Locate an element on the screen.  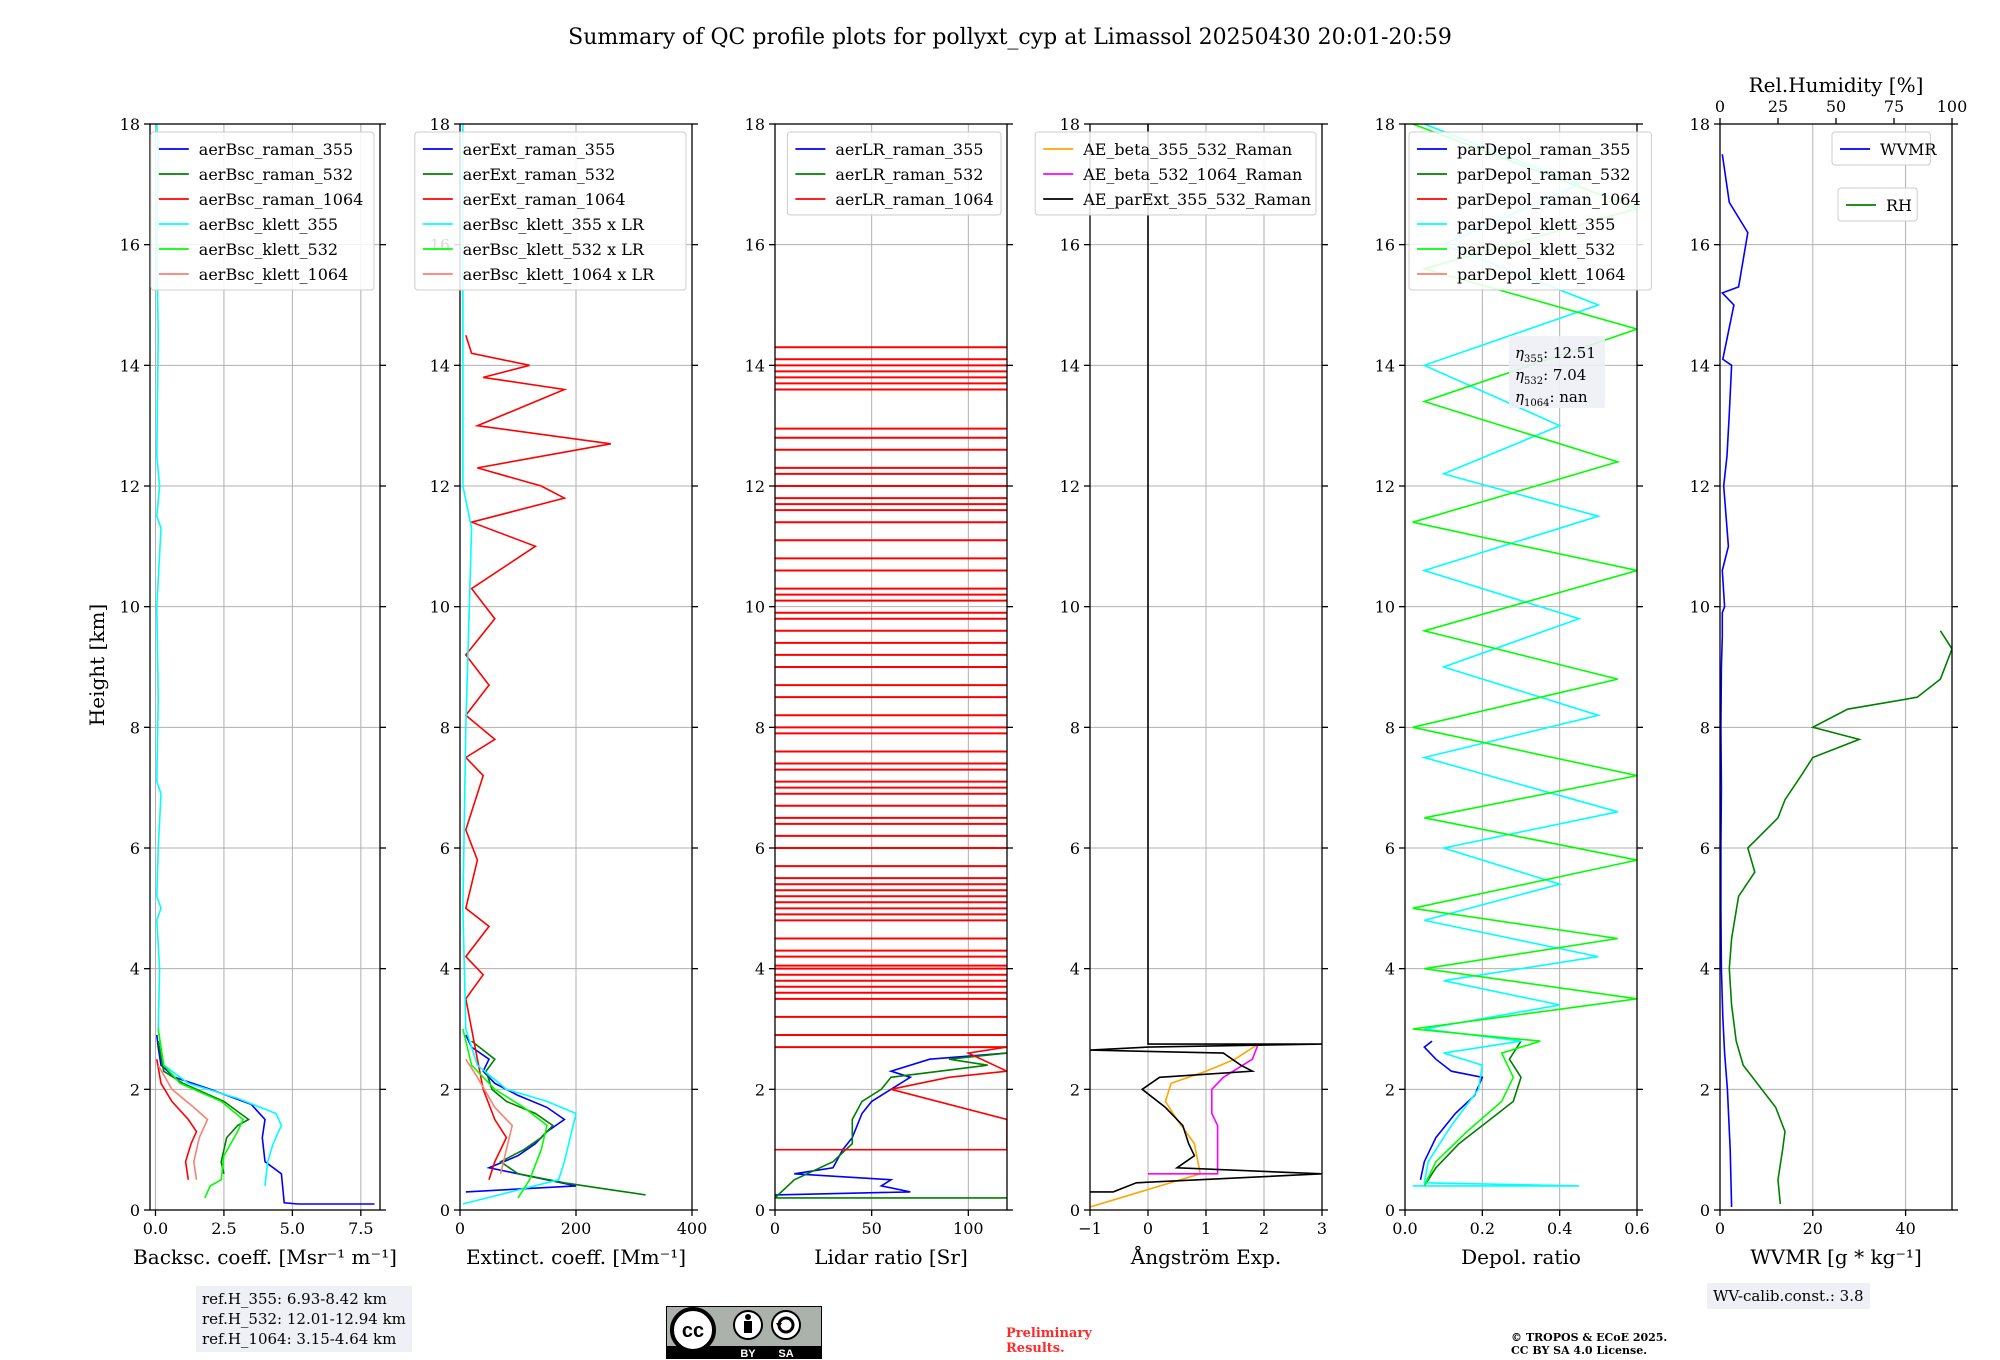
eta-line: η1064: nan is located at coordinates (1551, 398).